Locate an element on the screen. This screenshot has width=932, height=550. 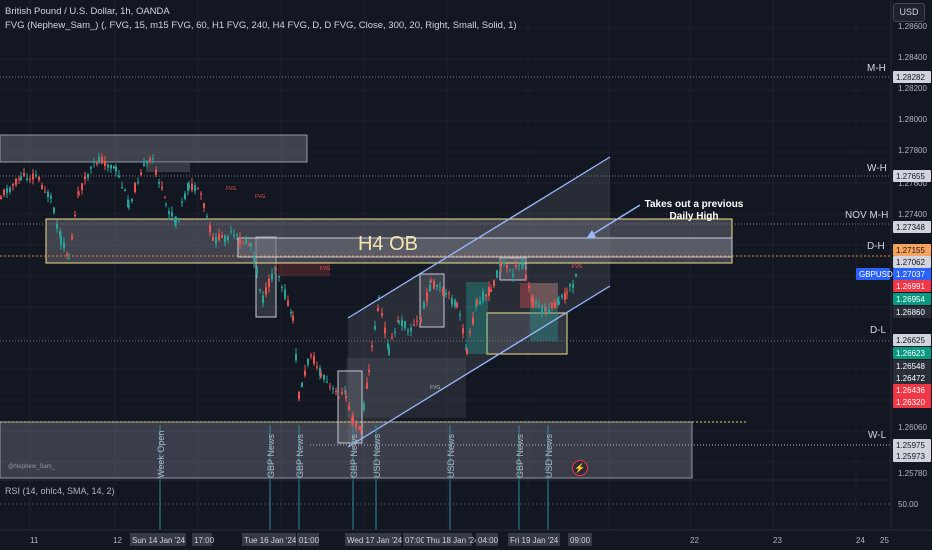
price-tag: 1.26954 is located at coordinates (910, 299).